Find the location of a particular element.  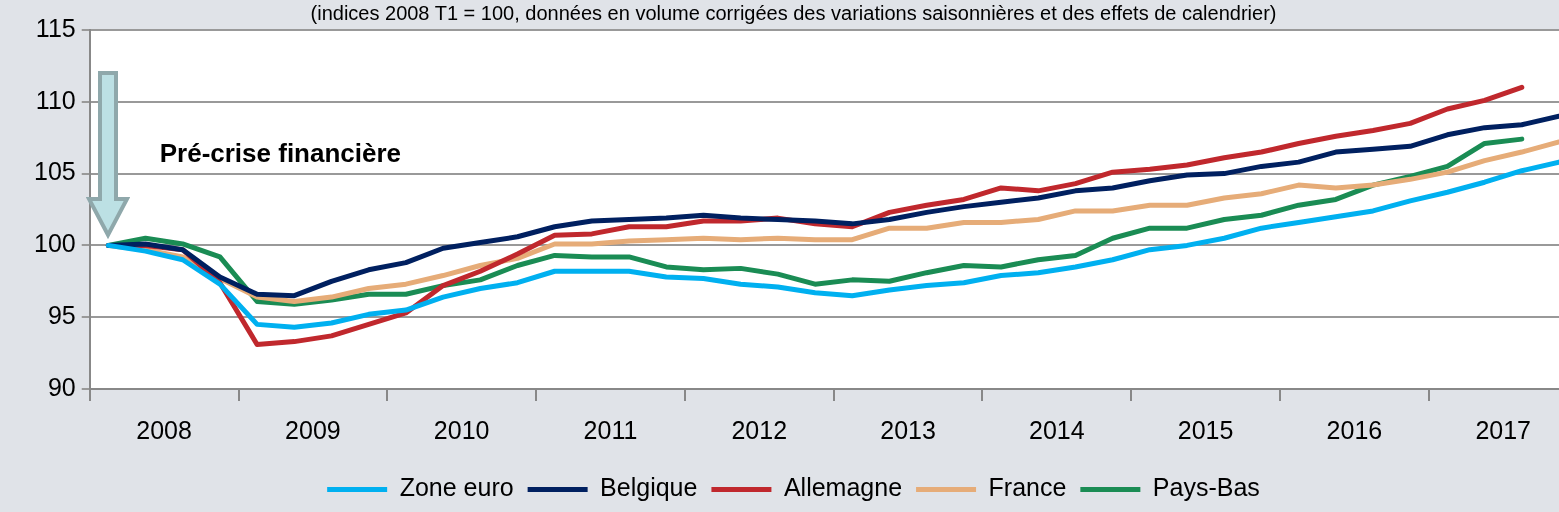

x-tick-label: 2010 is located at coordinates (461, 429).